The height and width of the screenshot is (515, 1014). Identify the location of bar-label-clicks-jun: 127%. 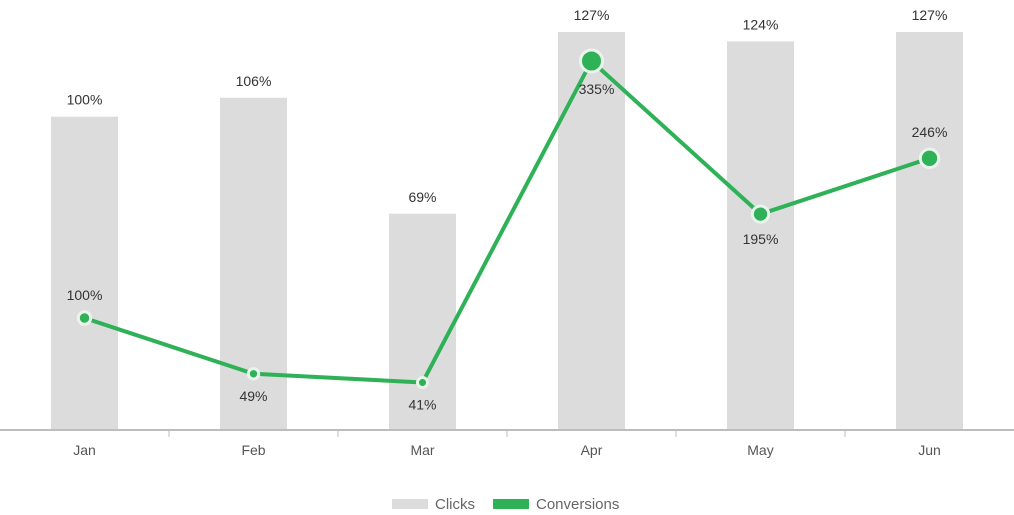
(930, 15).